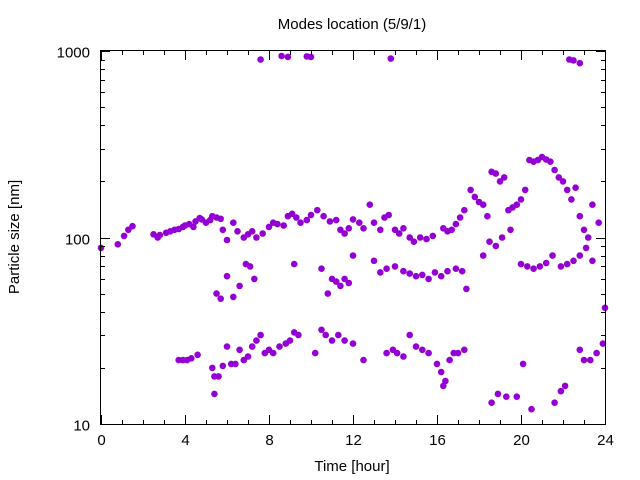  What do you see at coordinates (351, 466) in the screenshot?
I see `x-axis-label: Time [hour]` at bounding box center [351, 466].